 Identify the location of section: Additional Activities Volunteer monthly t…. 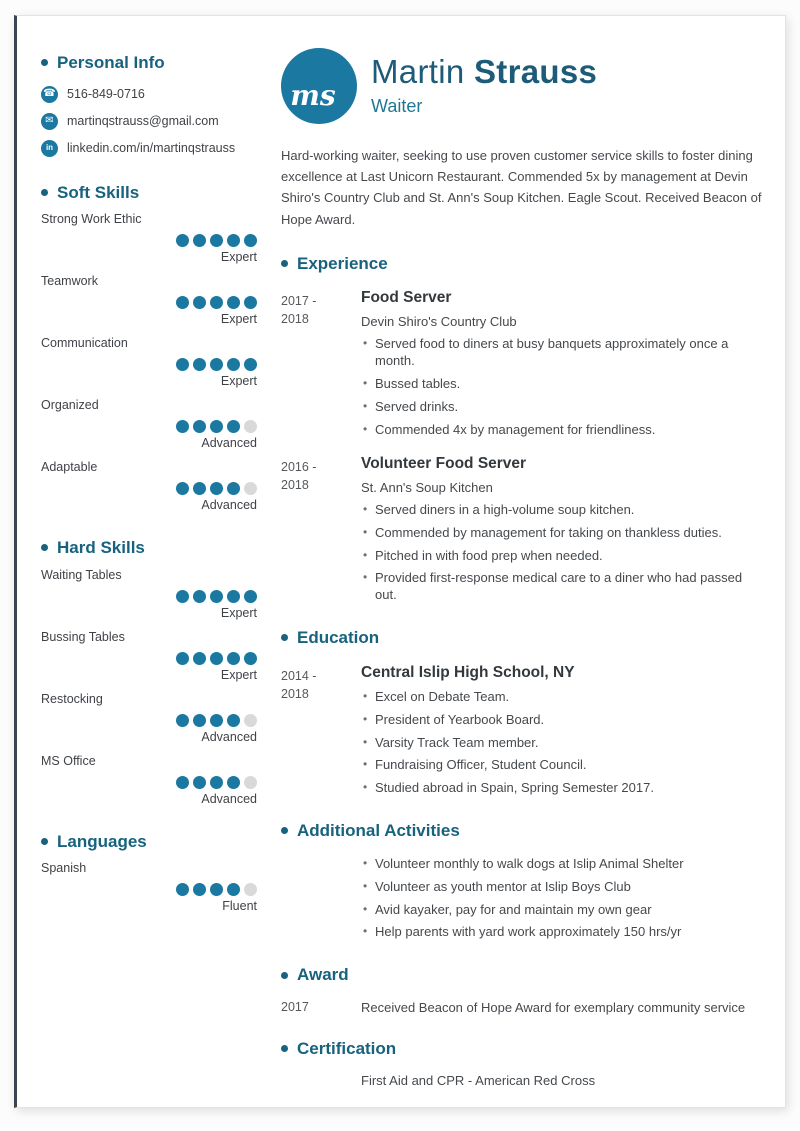
(522, 881).